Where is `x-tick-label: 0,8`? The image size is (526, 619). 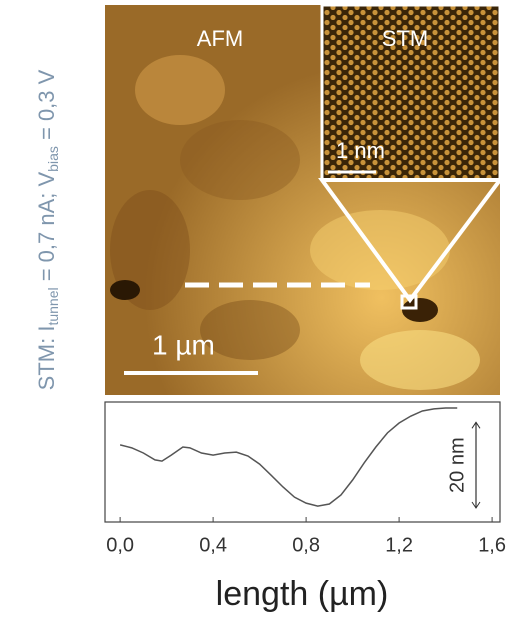 x-tick-label: 0,8 is located at coordinates (306, 545).